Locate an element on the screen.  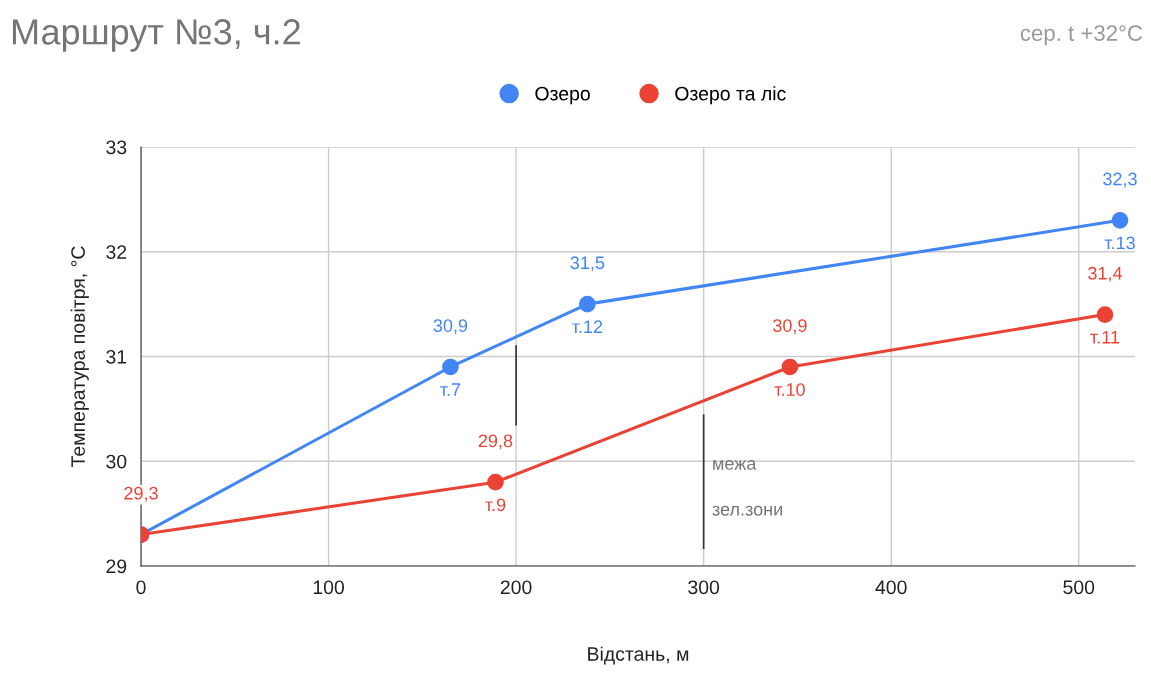
data-label: 29,8 is located at coordinates (495, 442).